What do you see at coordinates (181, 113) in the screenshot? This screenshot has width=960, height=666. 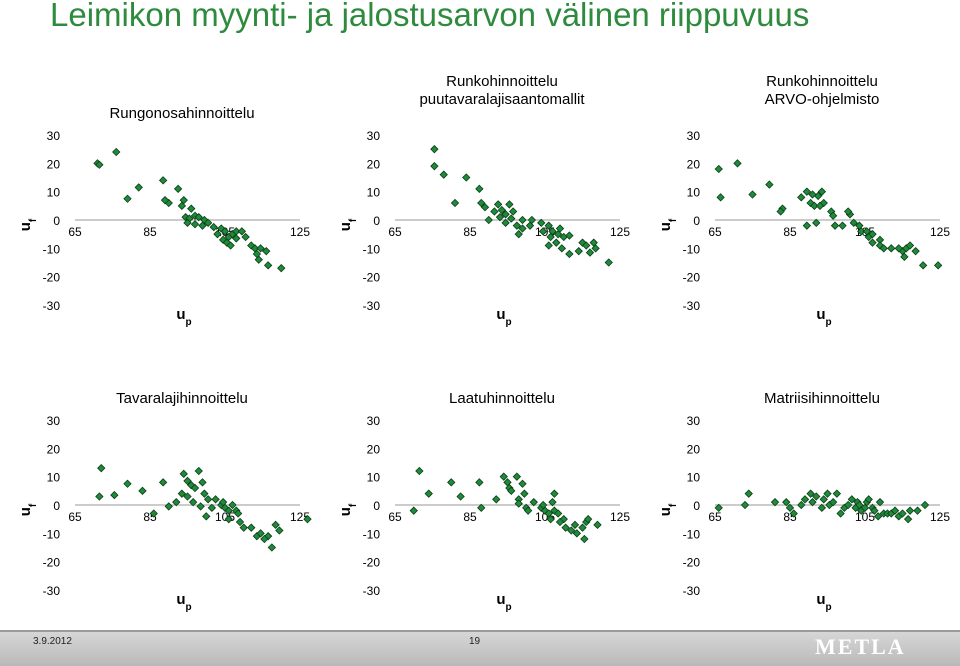 I see `chart-title-line: Rungonosahinnoittelu` at bounding box center [181, 113].